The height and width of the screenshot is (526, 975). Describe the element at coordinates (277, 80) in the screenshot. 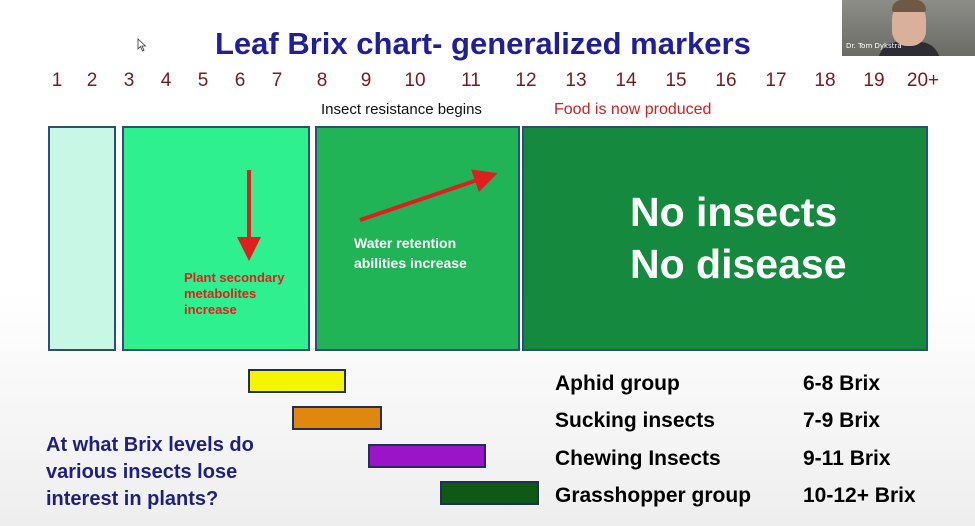

I see `scale-number: 7` at that location.